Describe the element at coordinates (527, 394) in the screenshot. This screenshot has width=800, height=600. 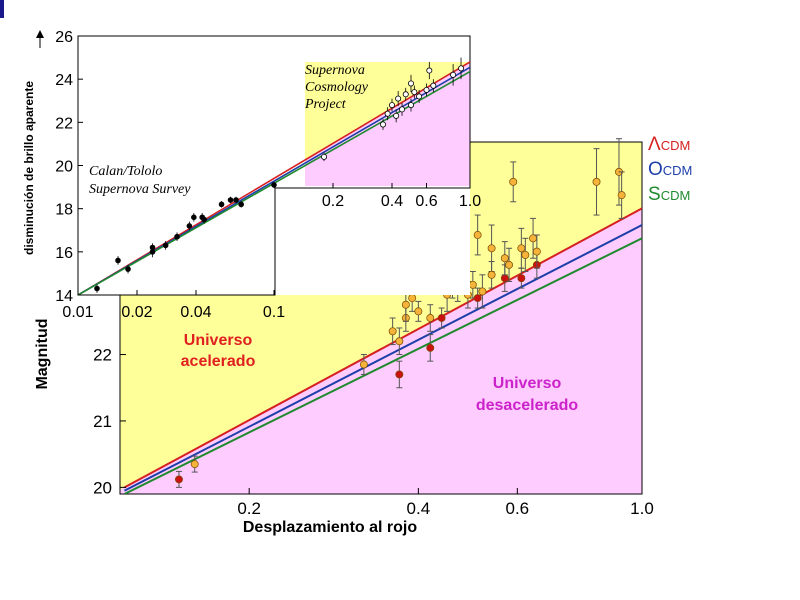
I see `region-label-decelerated: Universo desacelerado` at that location.